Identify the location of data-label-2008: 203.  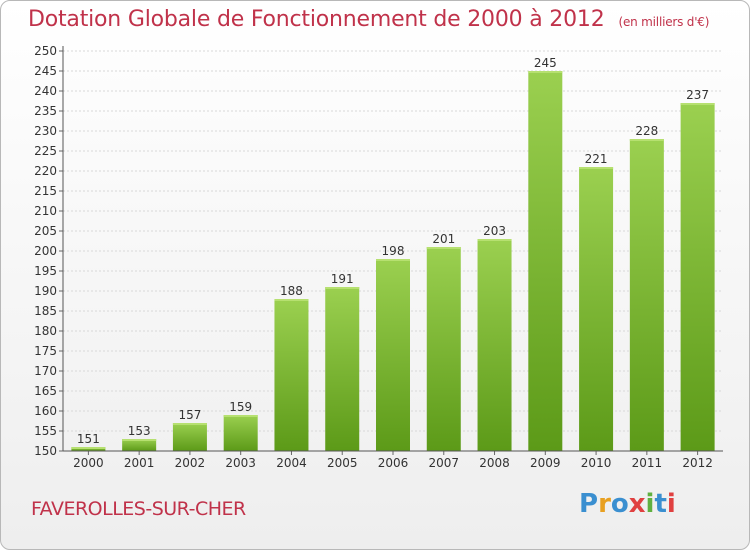
(494, 231).